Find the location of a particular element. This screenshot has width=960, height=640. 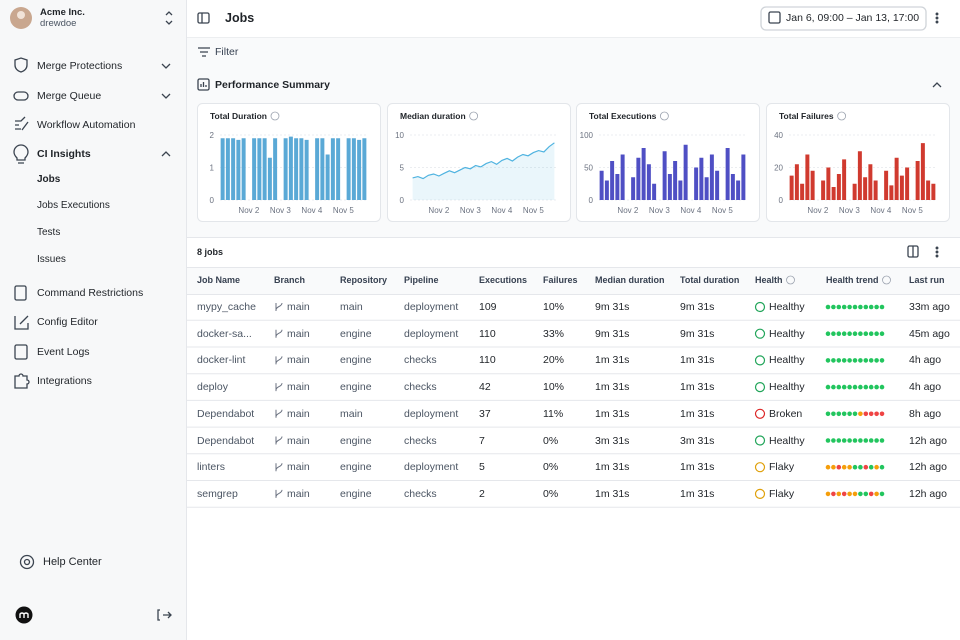

nav-item: Merge Queue is located at coordinates (69, 96).